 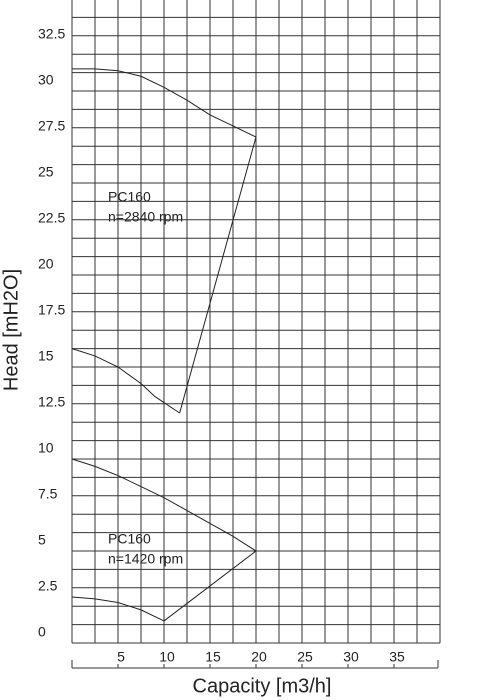 I want to click on x-tick-label: 30, so click(x=351, y=657).